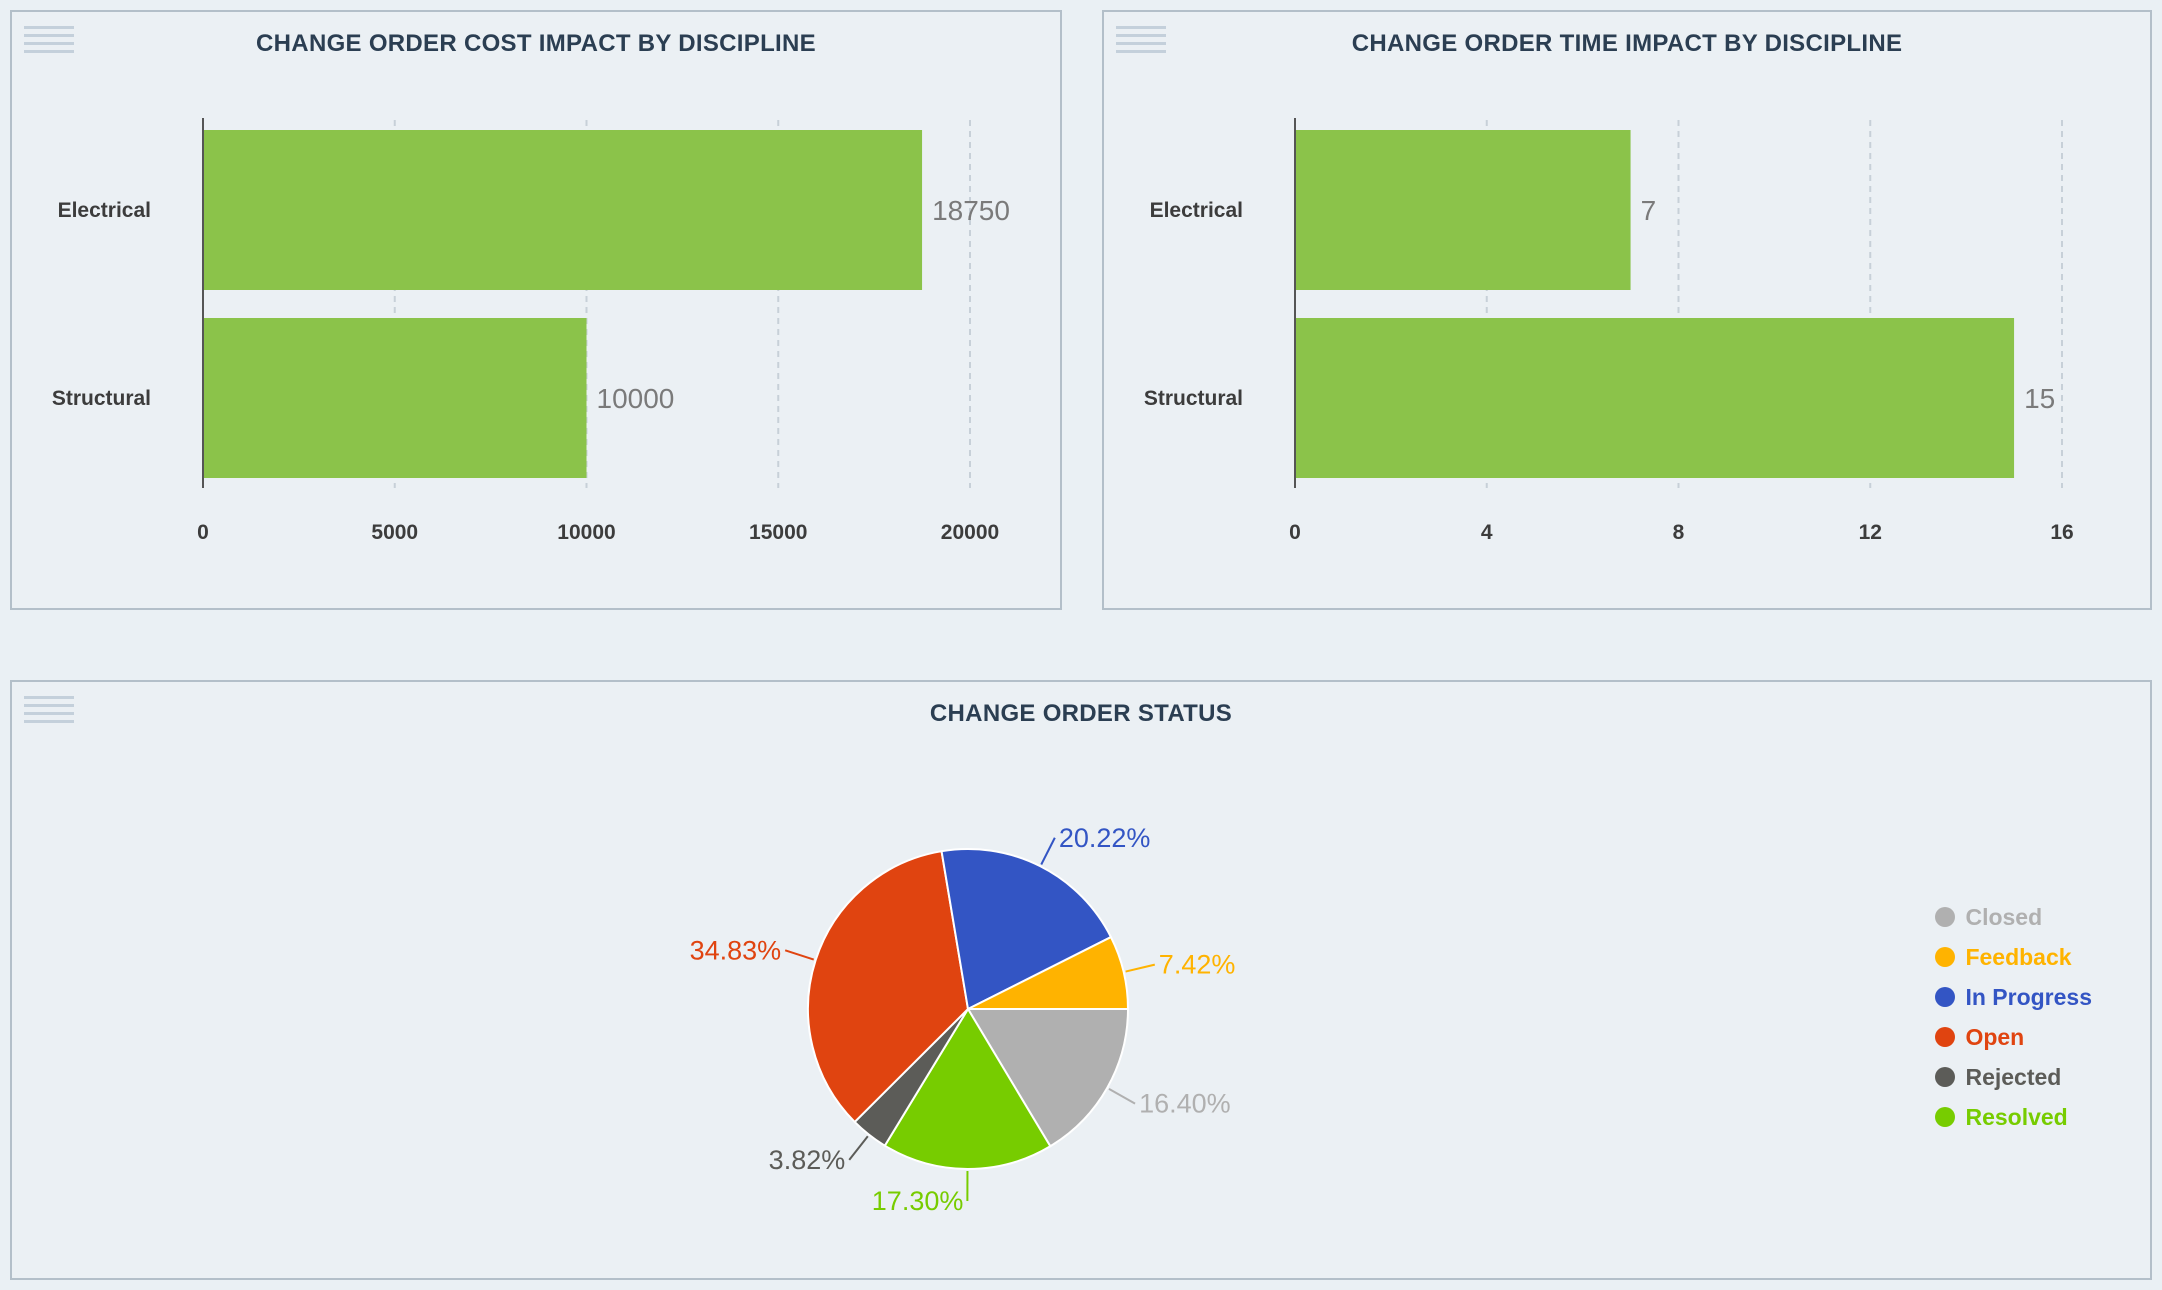 The image size is (2162, 1290). I want to click on cost-x-tick-label: 5000, so click(394, 532).